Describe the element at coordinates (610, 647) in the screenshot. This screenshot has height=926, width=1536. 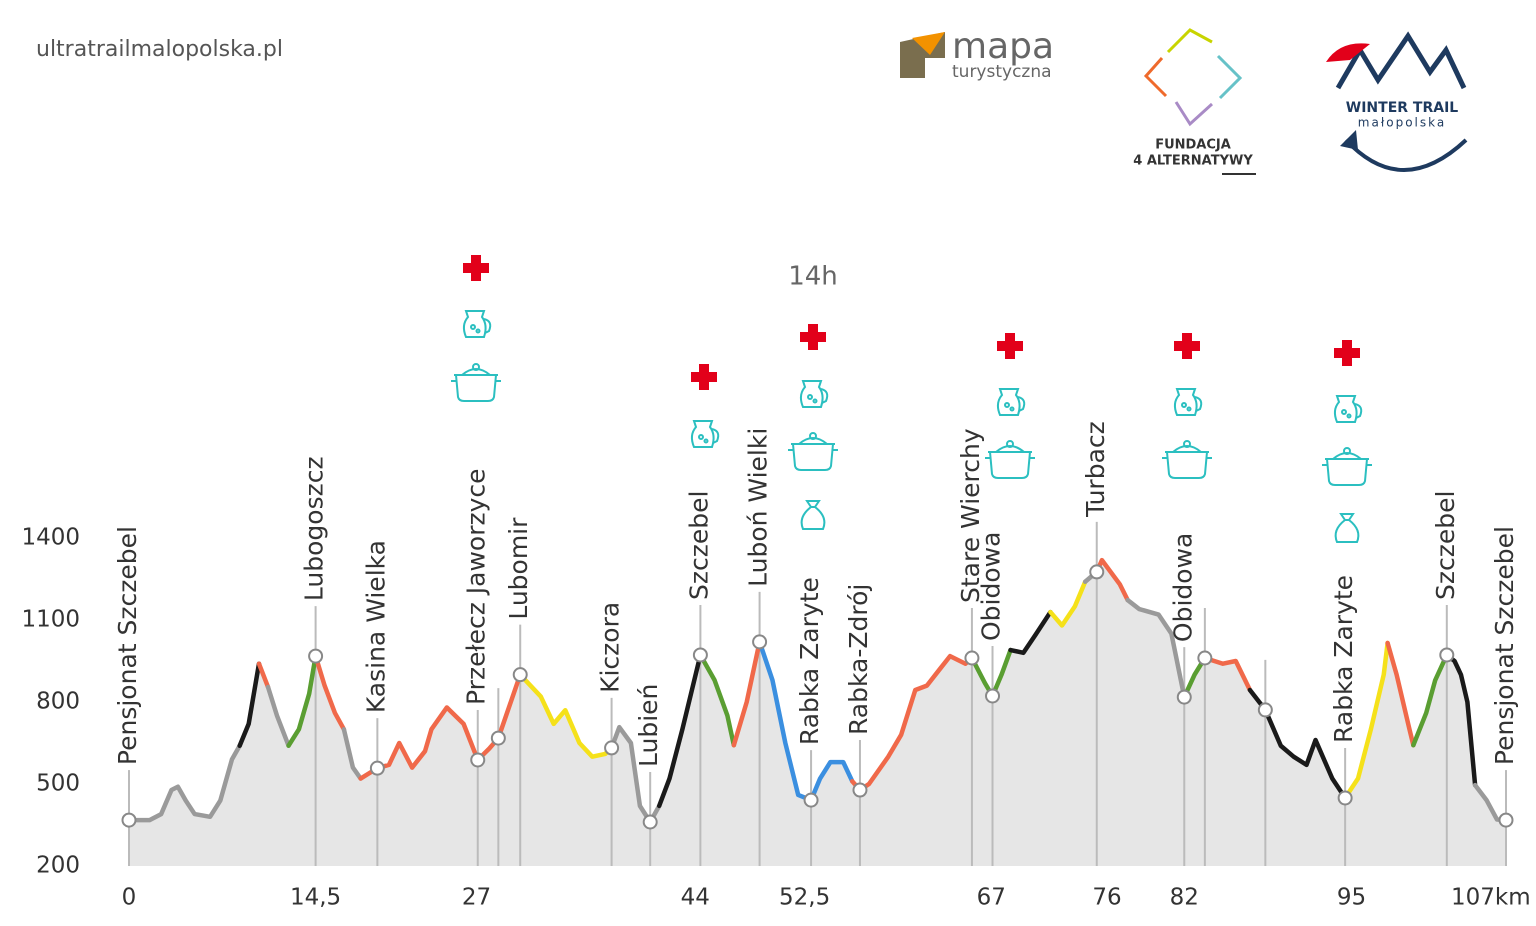
I see `waypoint-label: Kiczora` at that location.